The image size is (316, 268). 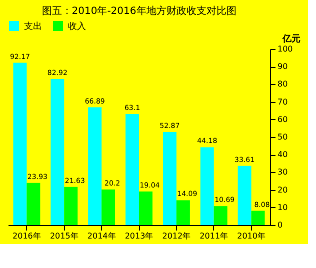 What do you see at coordinates (176, 236) in the screenshot?
I see `x-tick-label: 2012年` at bounding box center [176, 236].